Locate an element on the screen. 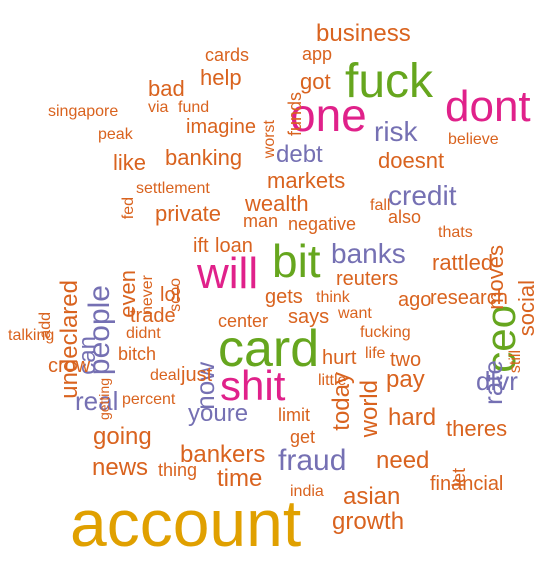  word-two: two is located at coordinates (406, 360).